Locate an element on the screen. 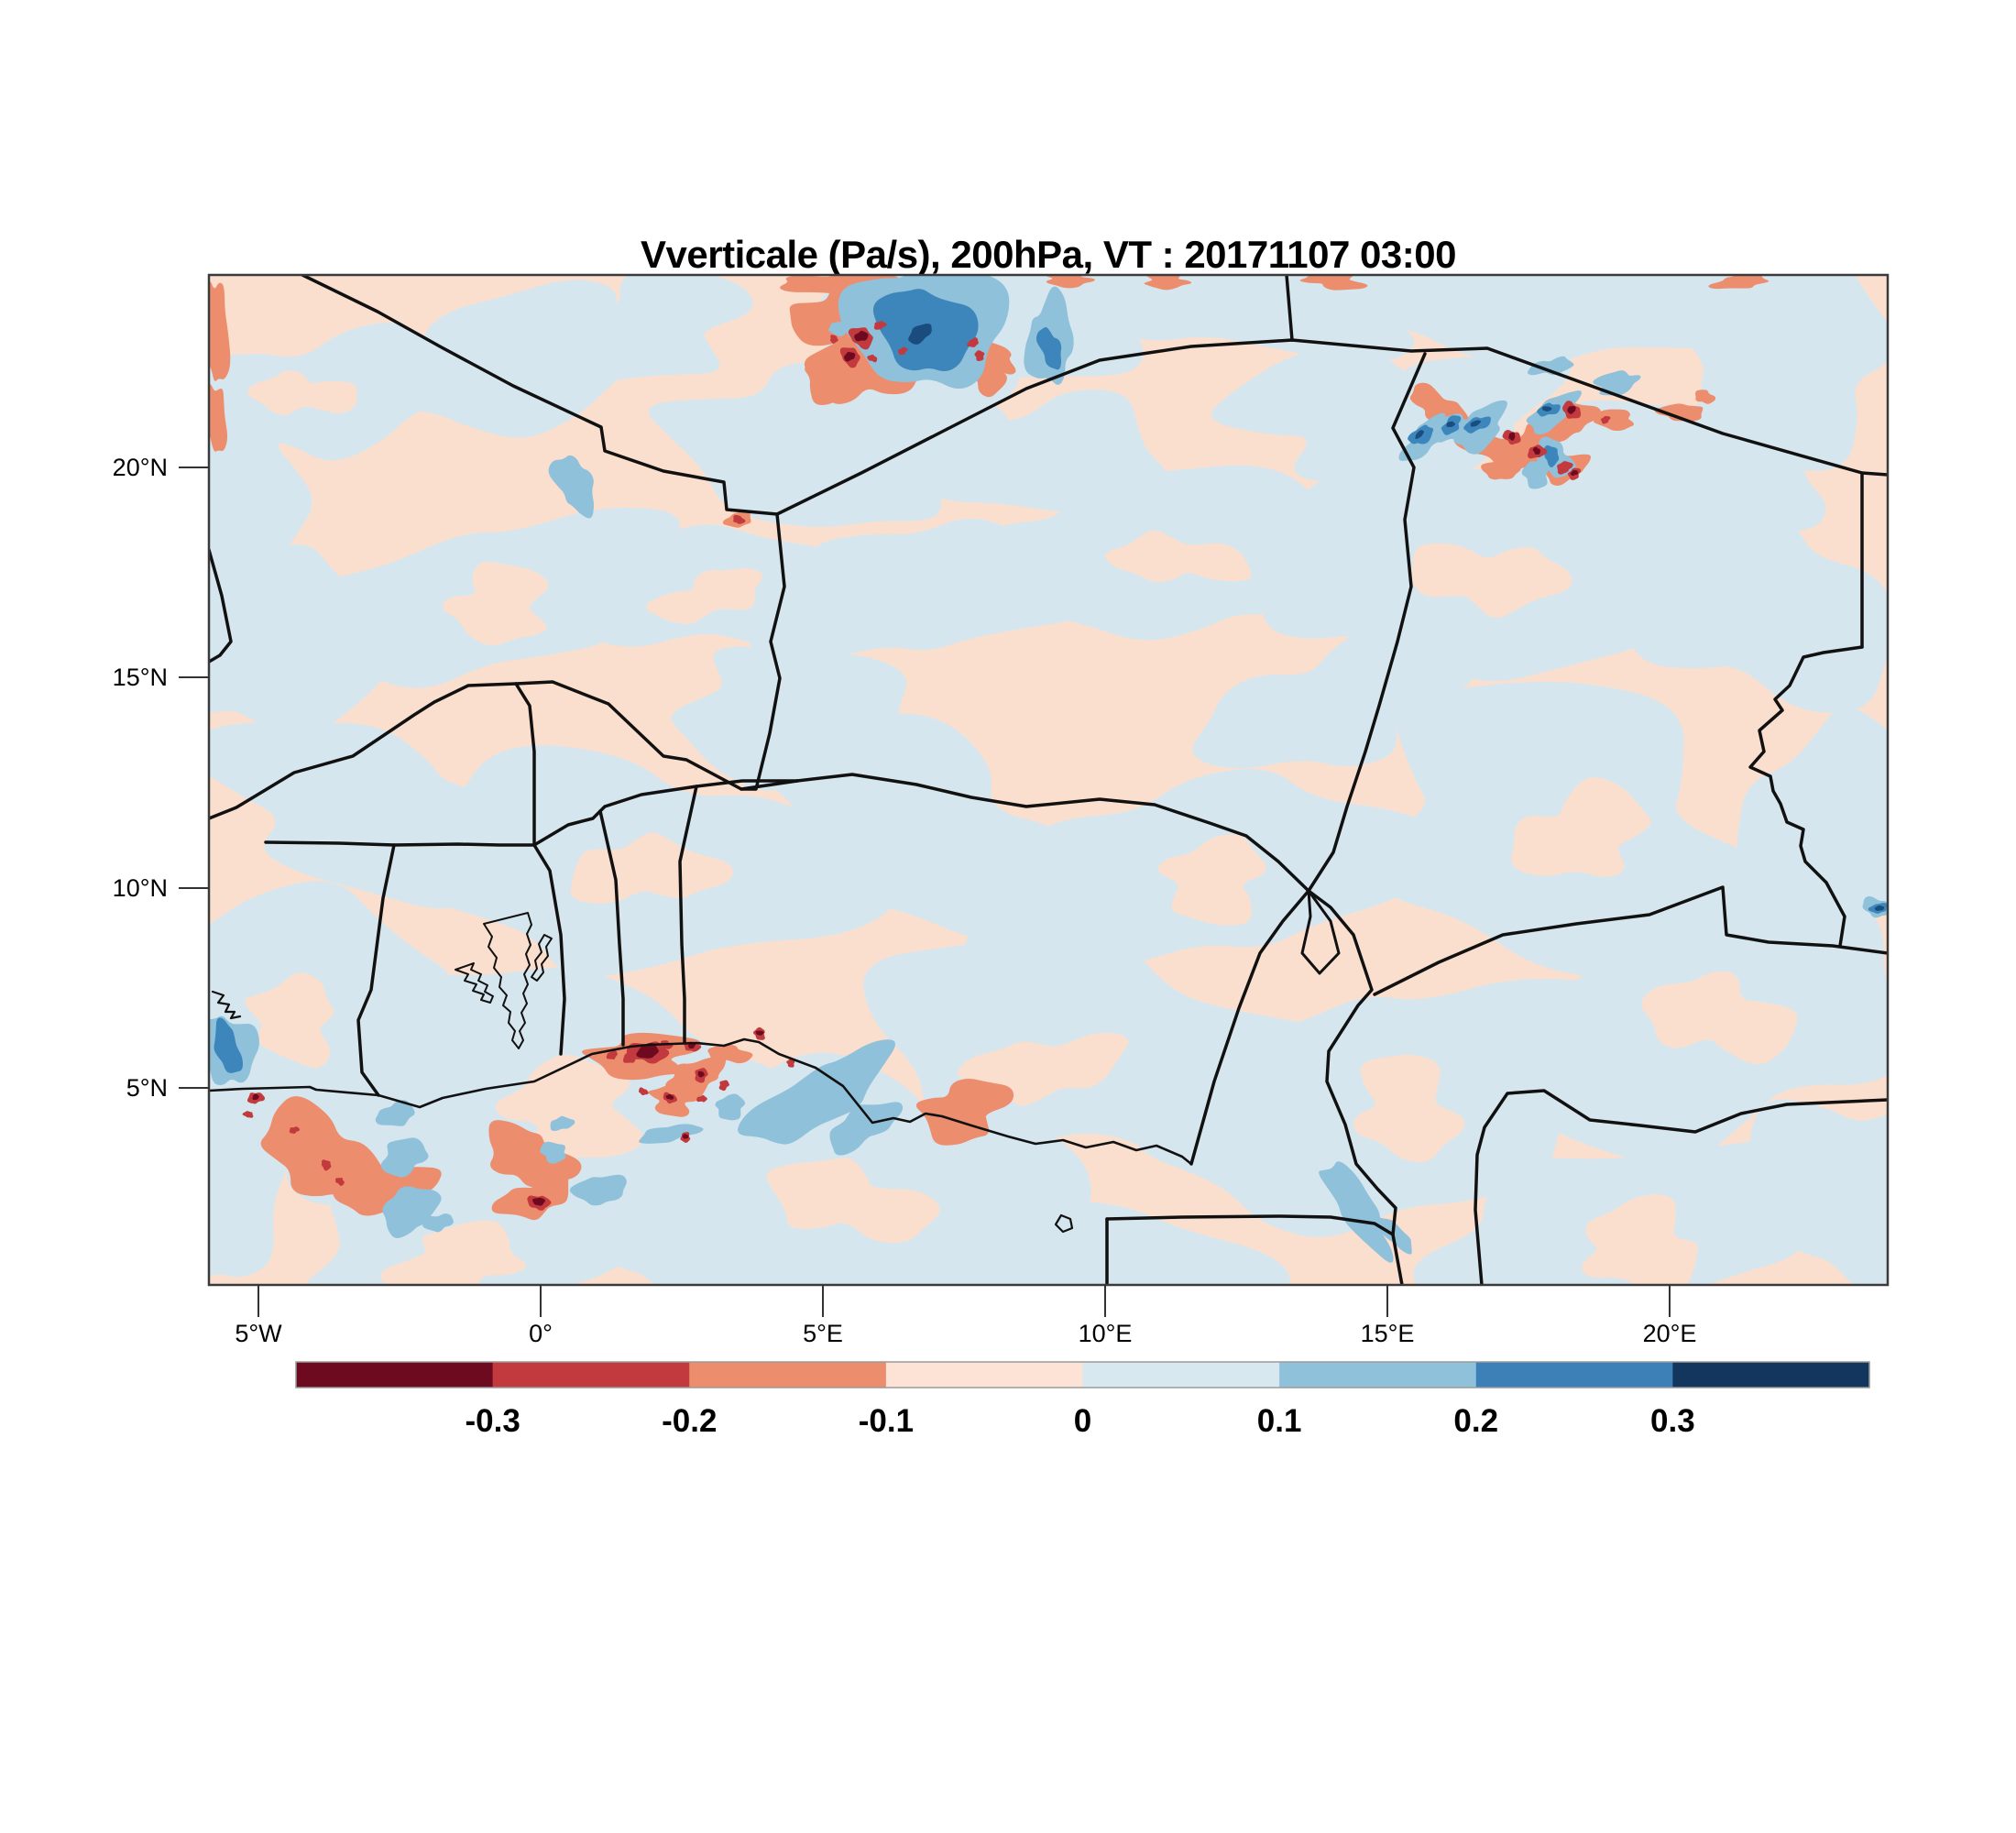 This screenshot has height=1833, width=2016. colorbar-tick-label: 0.3 is located at coordinates (1672, 1421).